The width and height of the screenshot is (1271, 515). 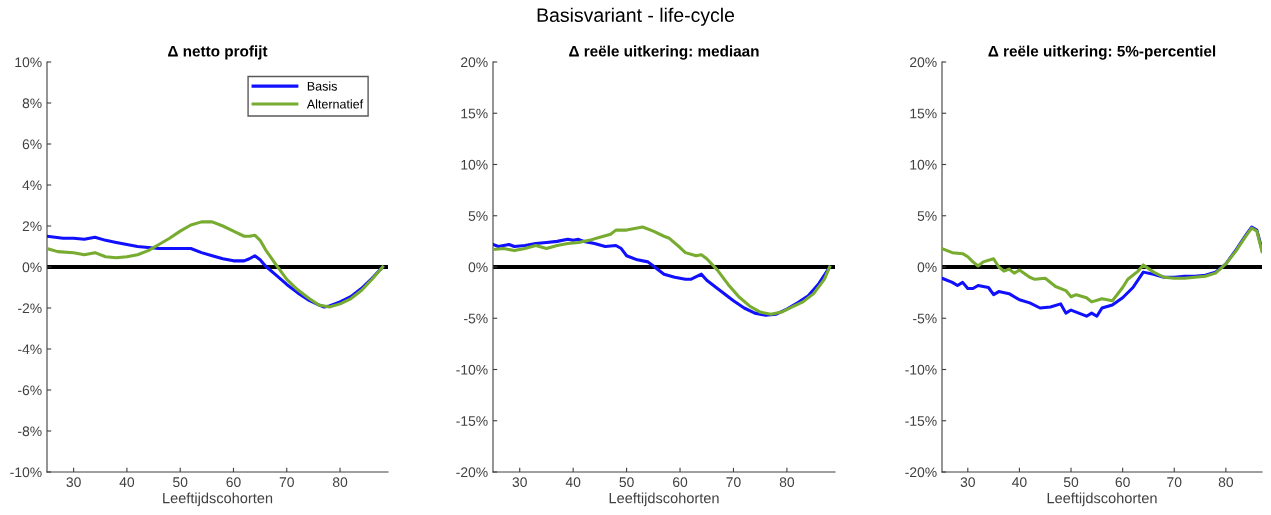 What do you see at coordinates (32, 226) in the screenshot?
I see `y-tick-label: 2%` at bounding box center [32, 226].